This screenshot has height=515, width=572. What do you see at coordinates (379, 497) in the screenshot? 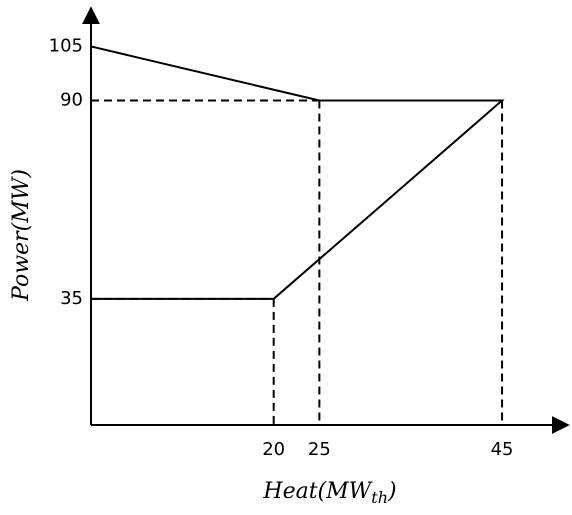
I see `x-label-sub: th` at bounding box center [379, 497].